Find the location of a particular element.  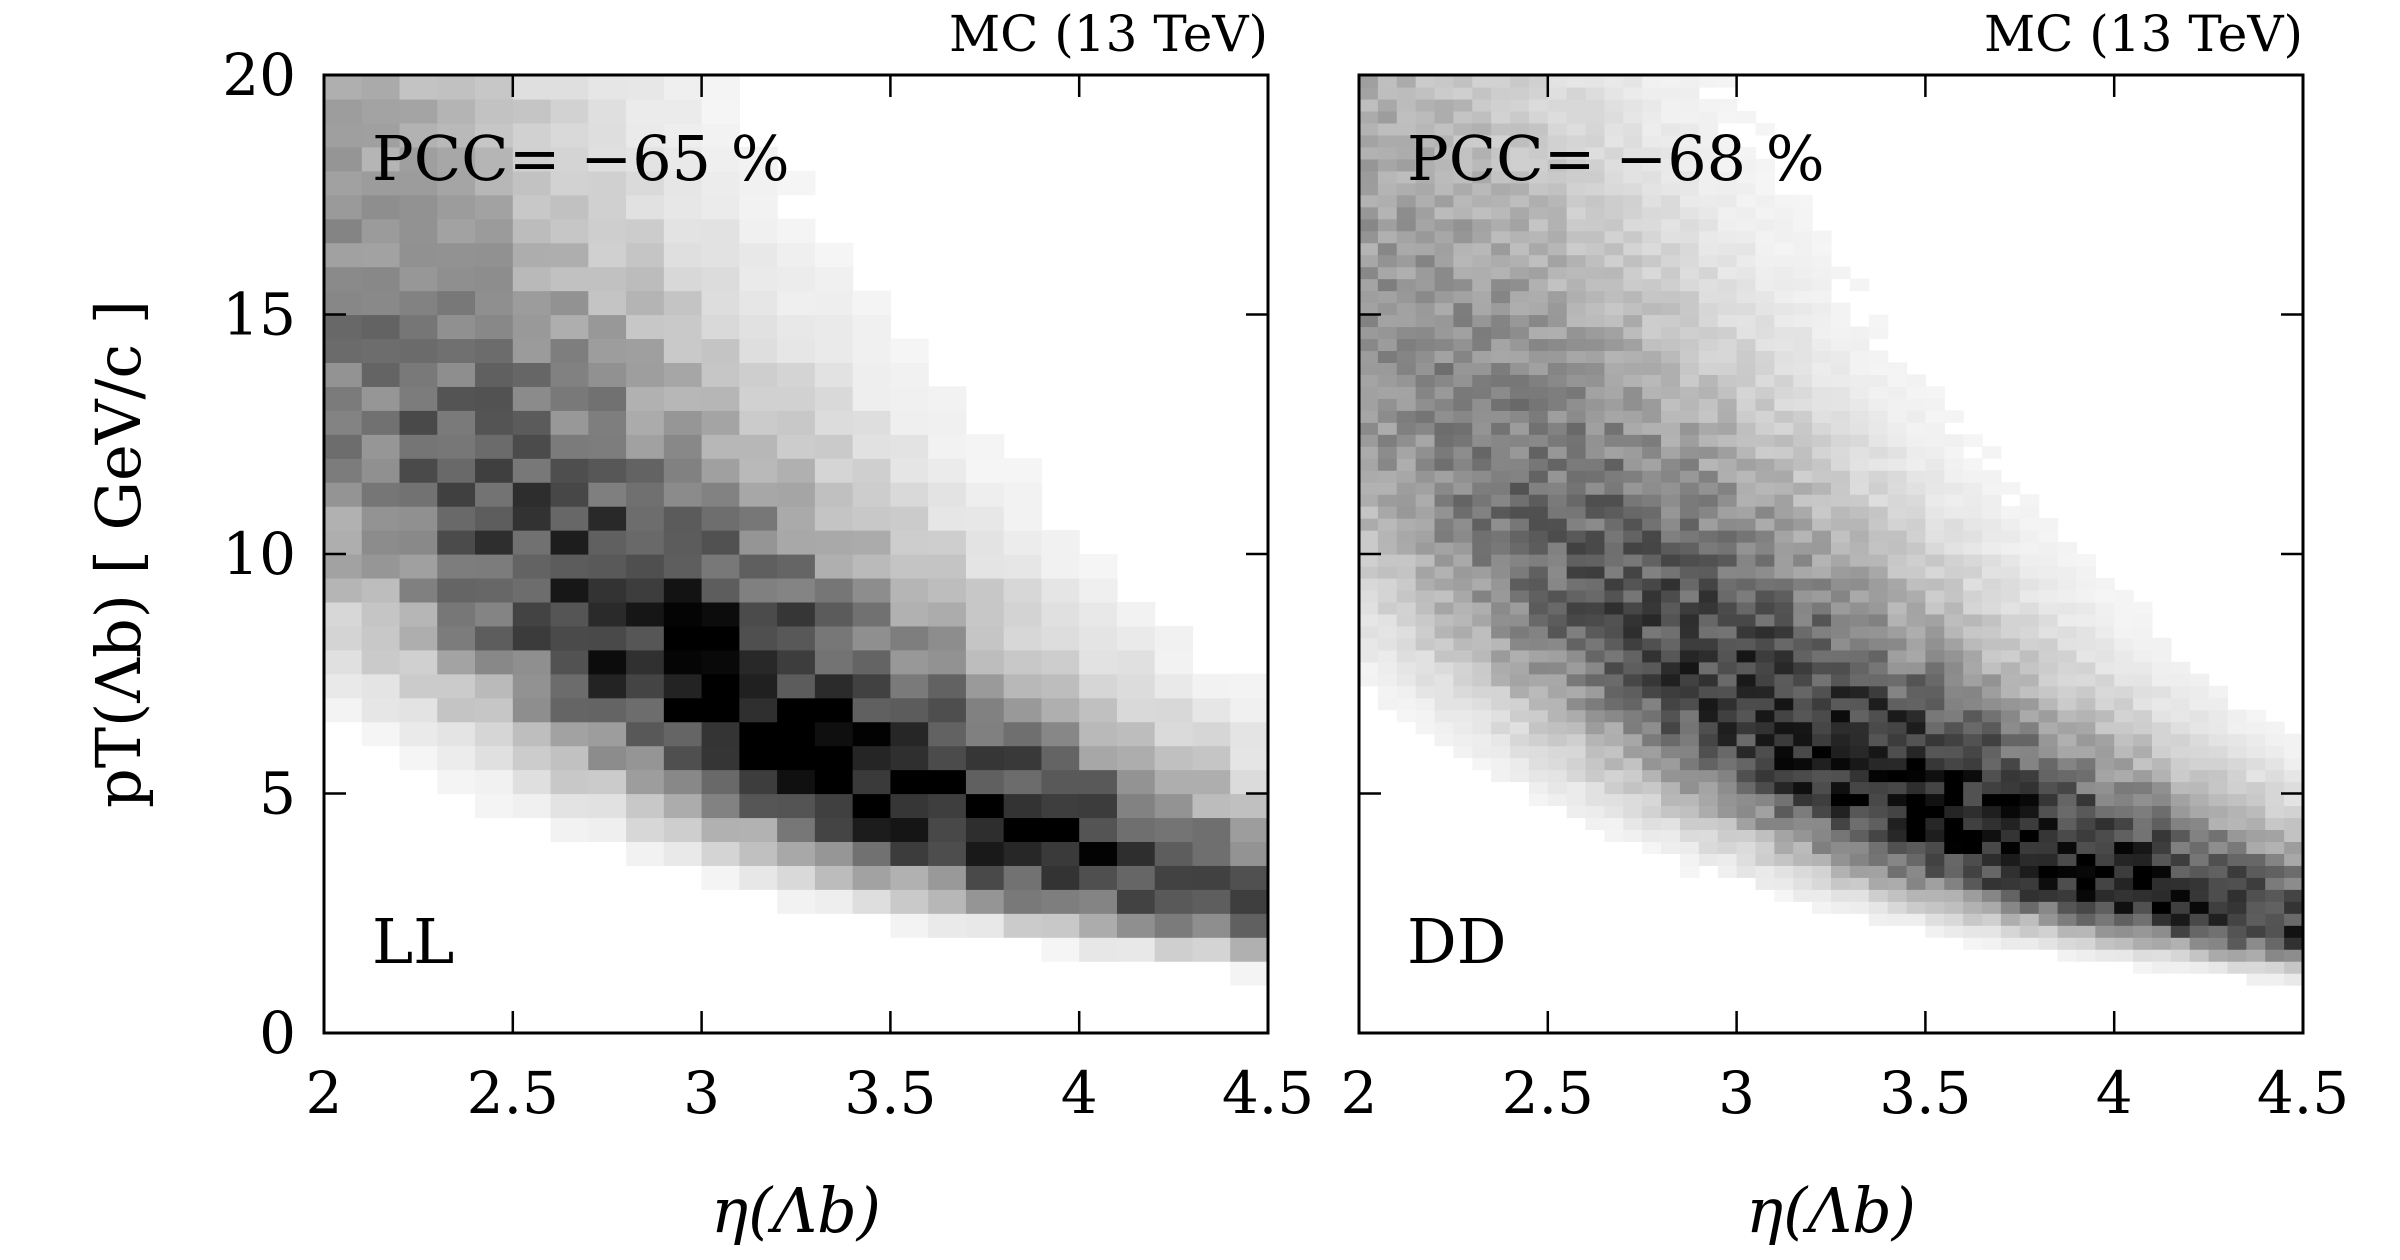

x-tick-label: 4 is located at coordinates (2114, 1093).